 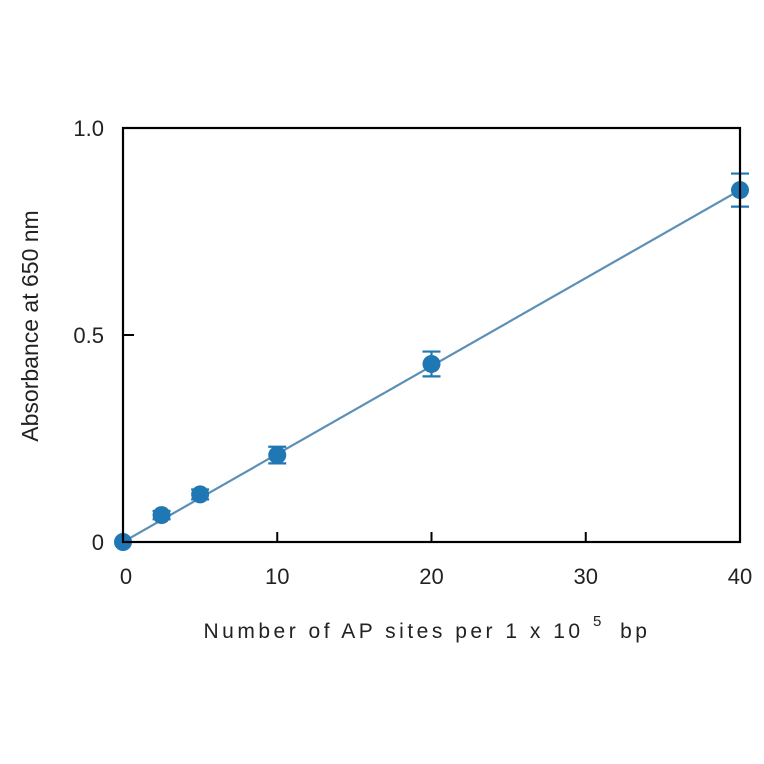 I want to click on x-tick-label: 30, so click(x=586, y=576).